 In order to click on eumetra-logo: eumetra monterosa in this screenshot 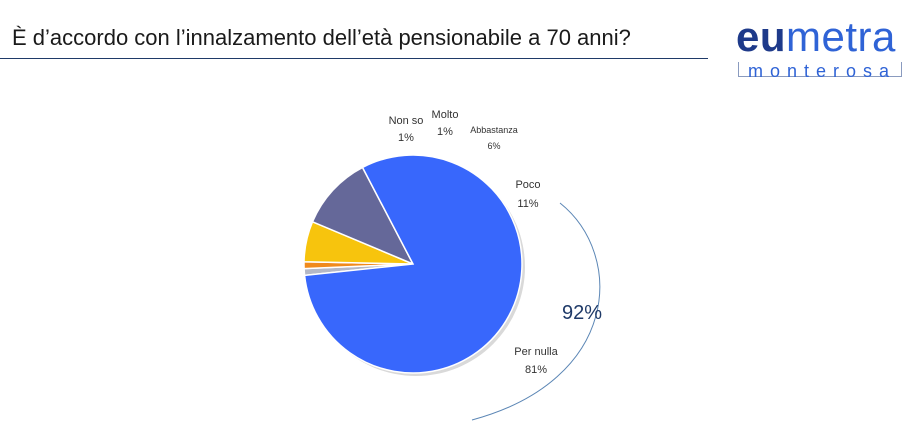, I will do `click(816, 50)`.